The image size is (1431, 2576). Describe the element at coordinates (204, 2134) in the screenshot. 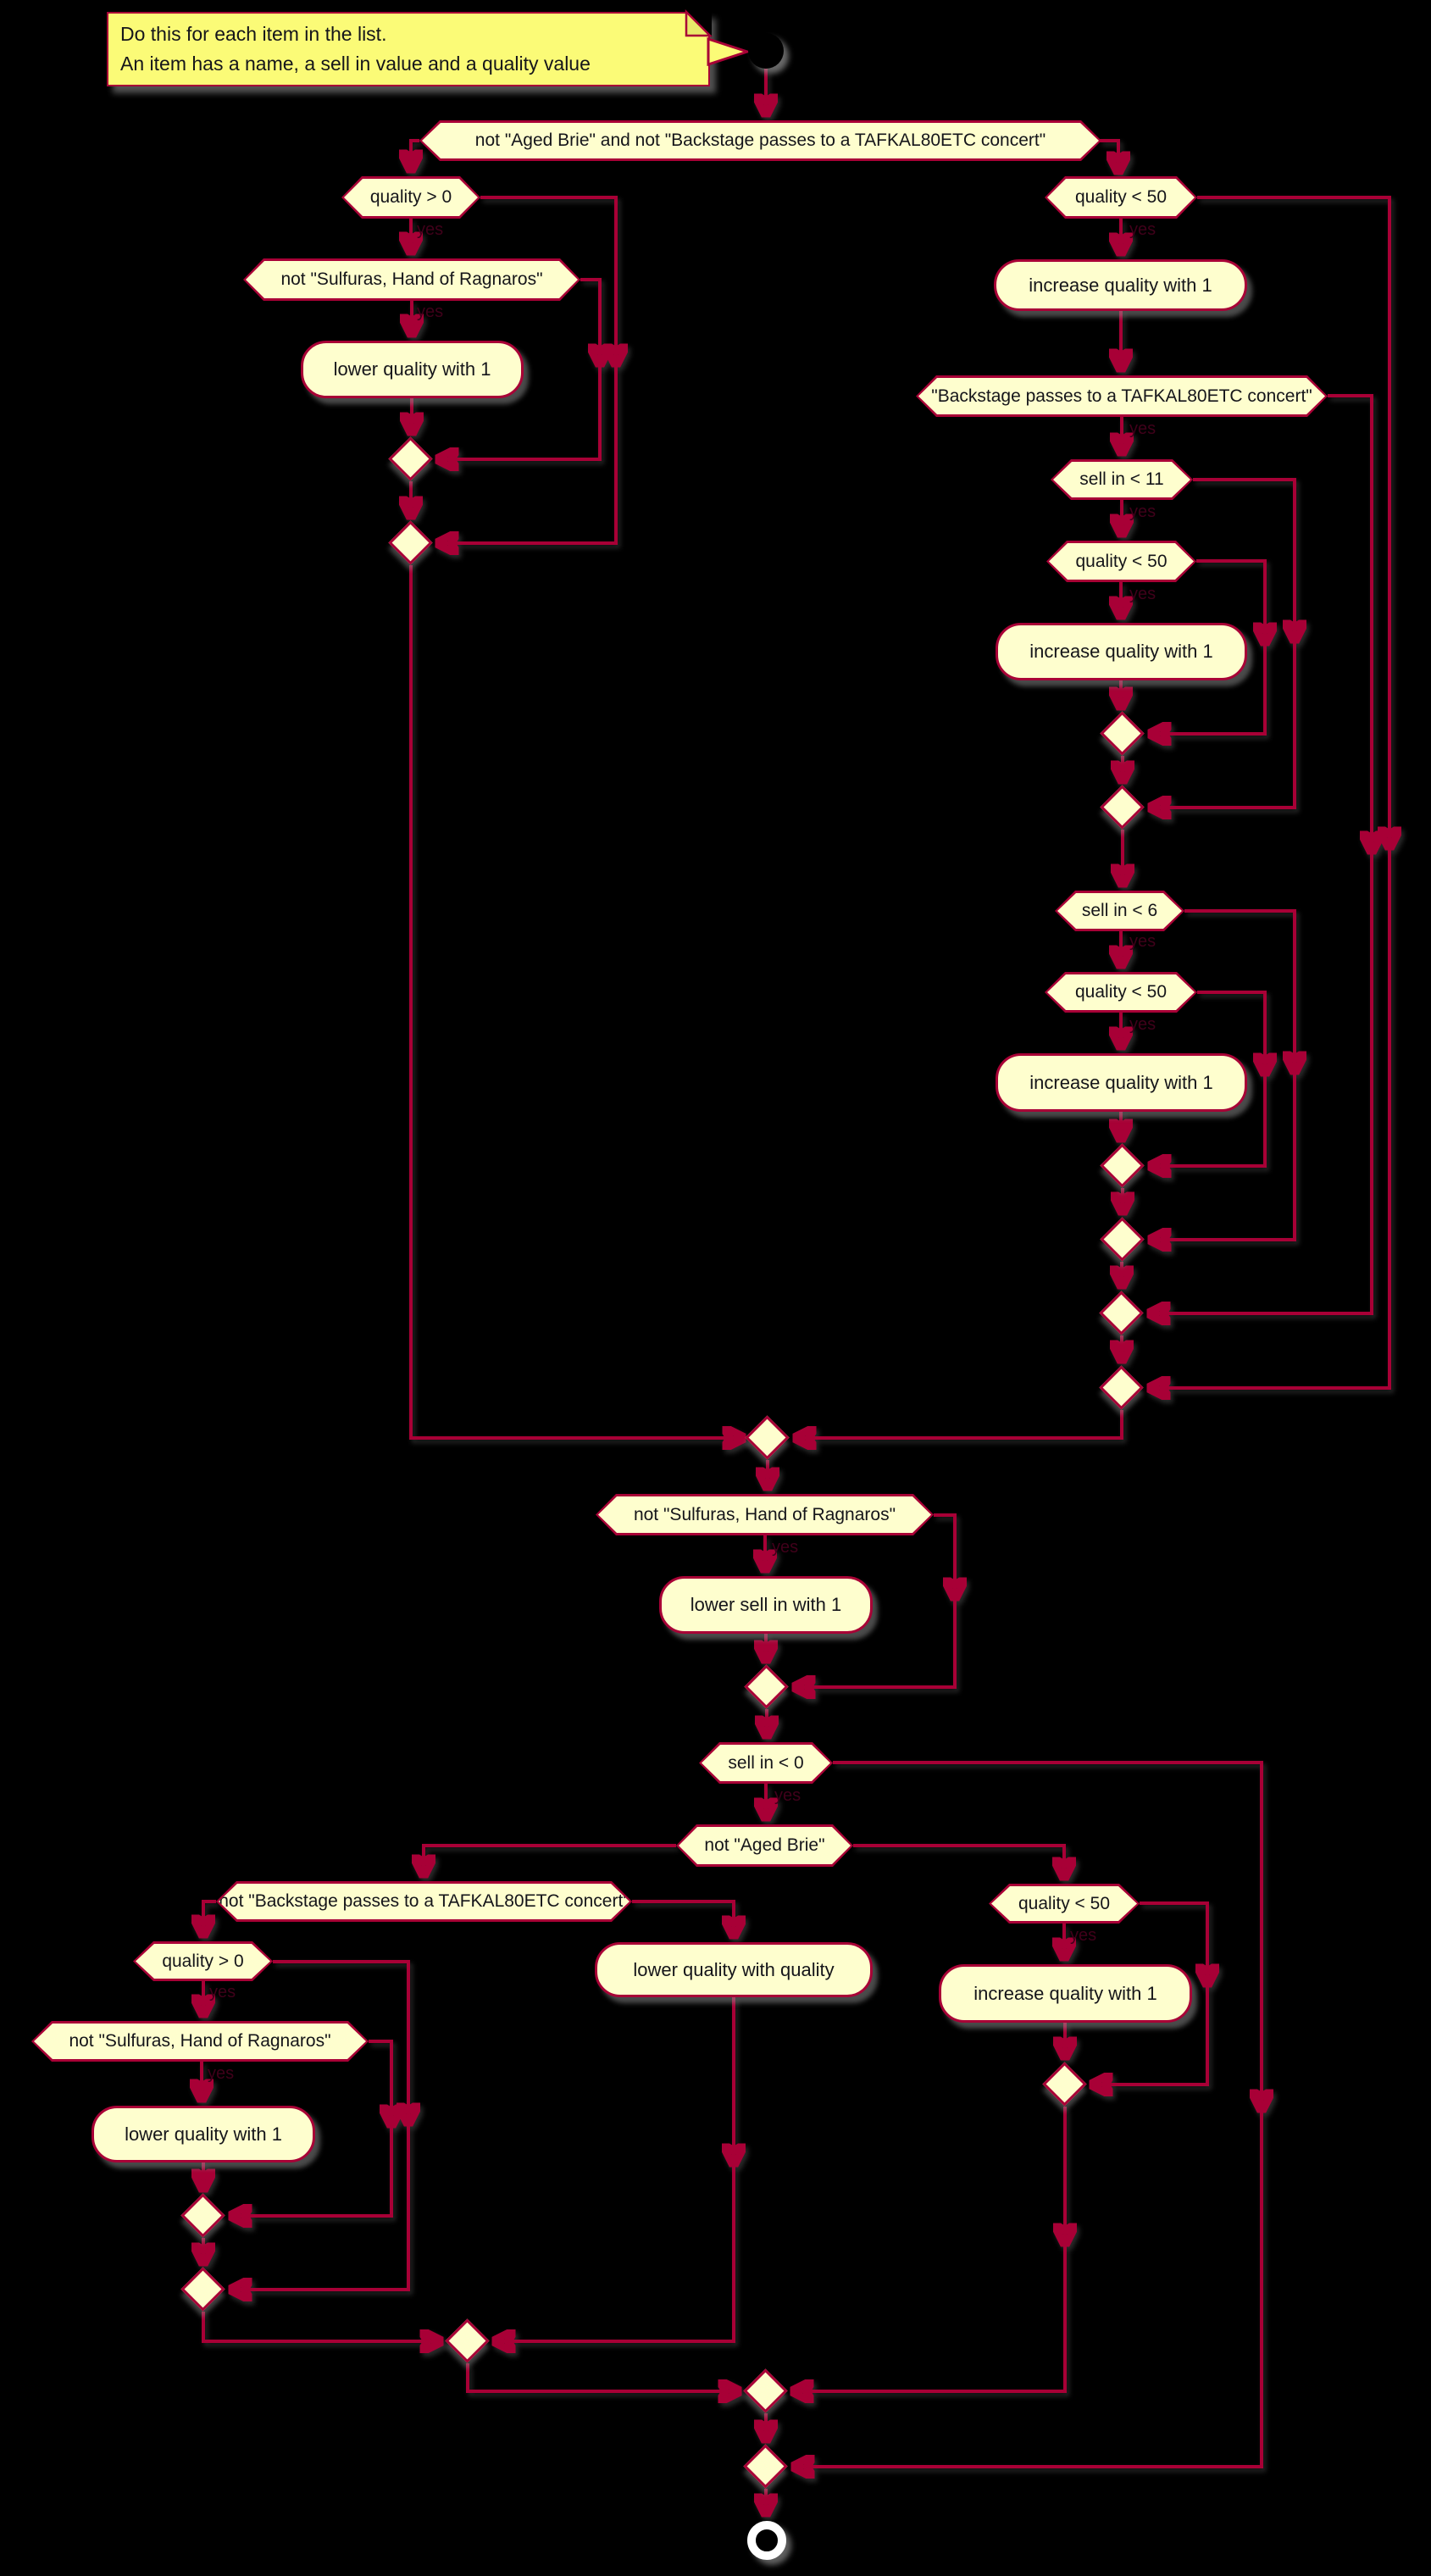

I see `activity-lower-quality-2: lower quality with 1` at that location.